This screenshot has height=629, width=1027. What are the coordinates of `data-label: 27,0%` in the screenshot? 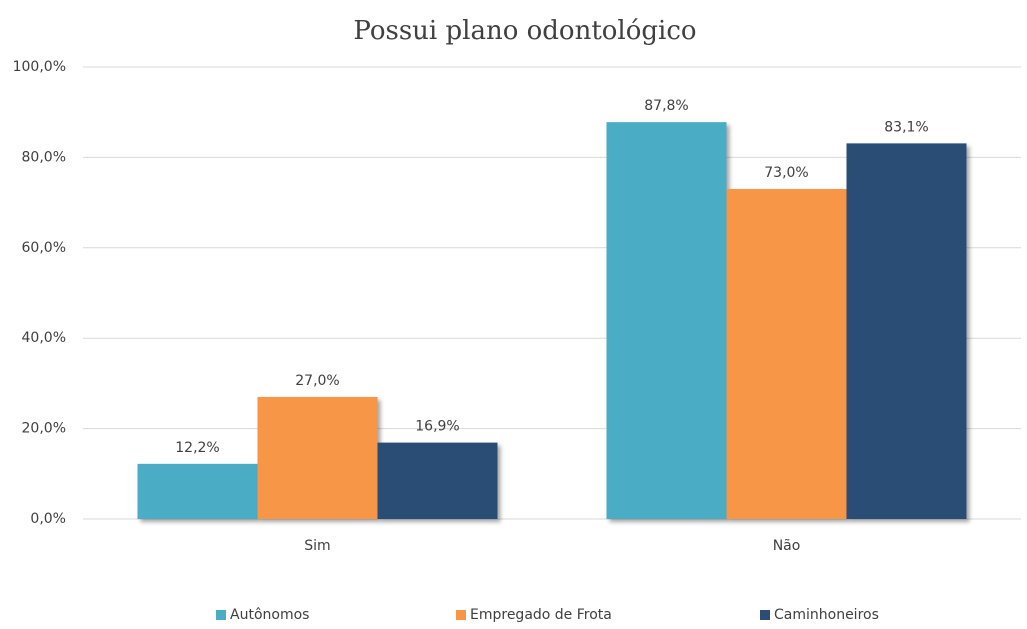 It's located at (317, 381).